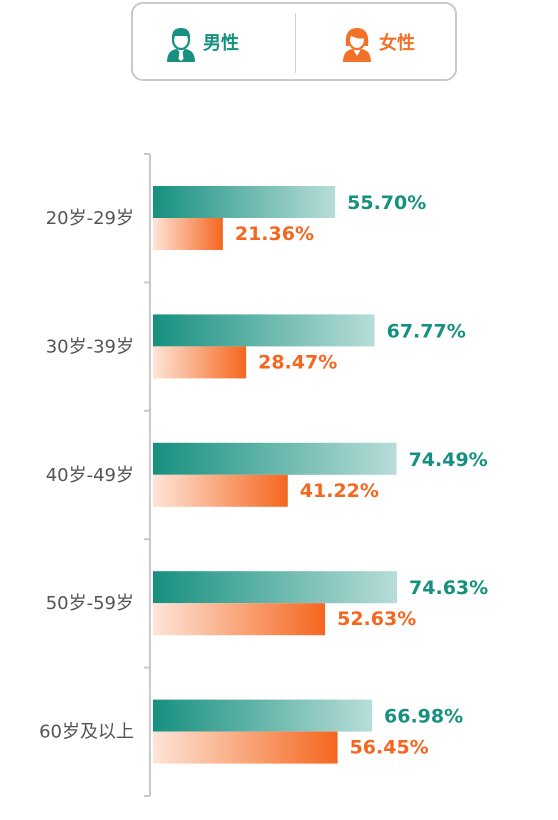 Image resolution: width=558 pixels, height=820 pixels. What do you see at coordinates (397, 43) in the screenshot?
I see `legend-label-female: 女性` at bounding box center [397, 43].